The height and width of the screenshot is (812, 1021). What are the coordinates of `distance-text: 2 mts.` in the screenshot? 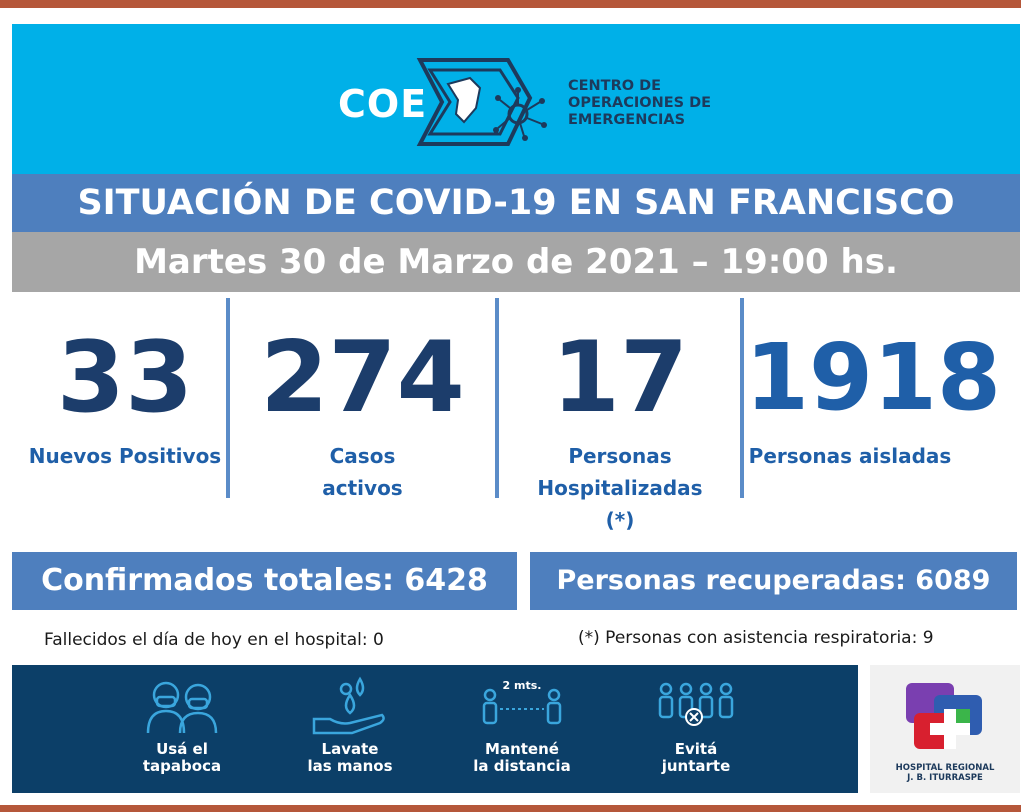 It's located at (522, 685).